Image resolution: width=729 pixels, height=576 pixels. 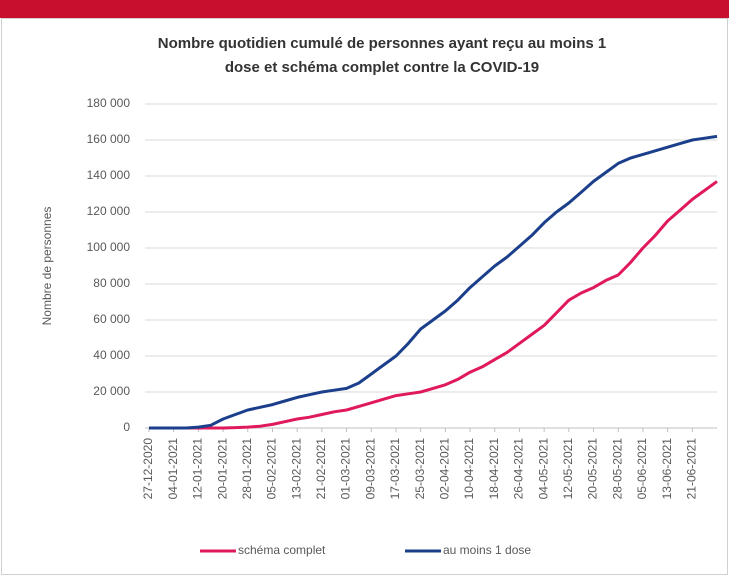 I want to click on y-tick-label: 120 000, so click(x=109, y=211).